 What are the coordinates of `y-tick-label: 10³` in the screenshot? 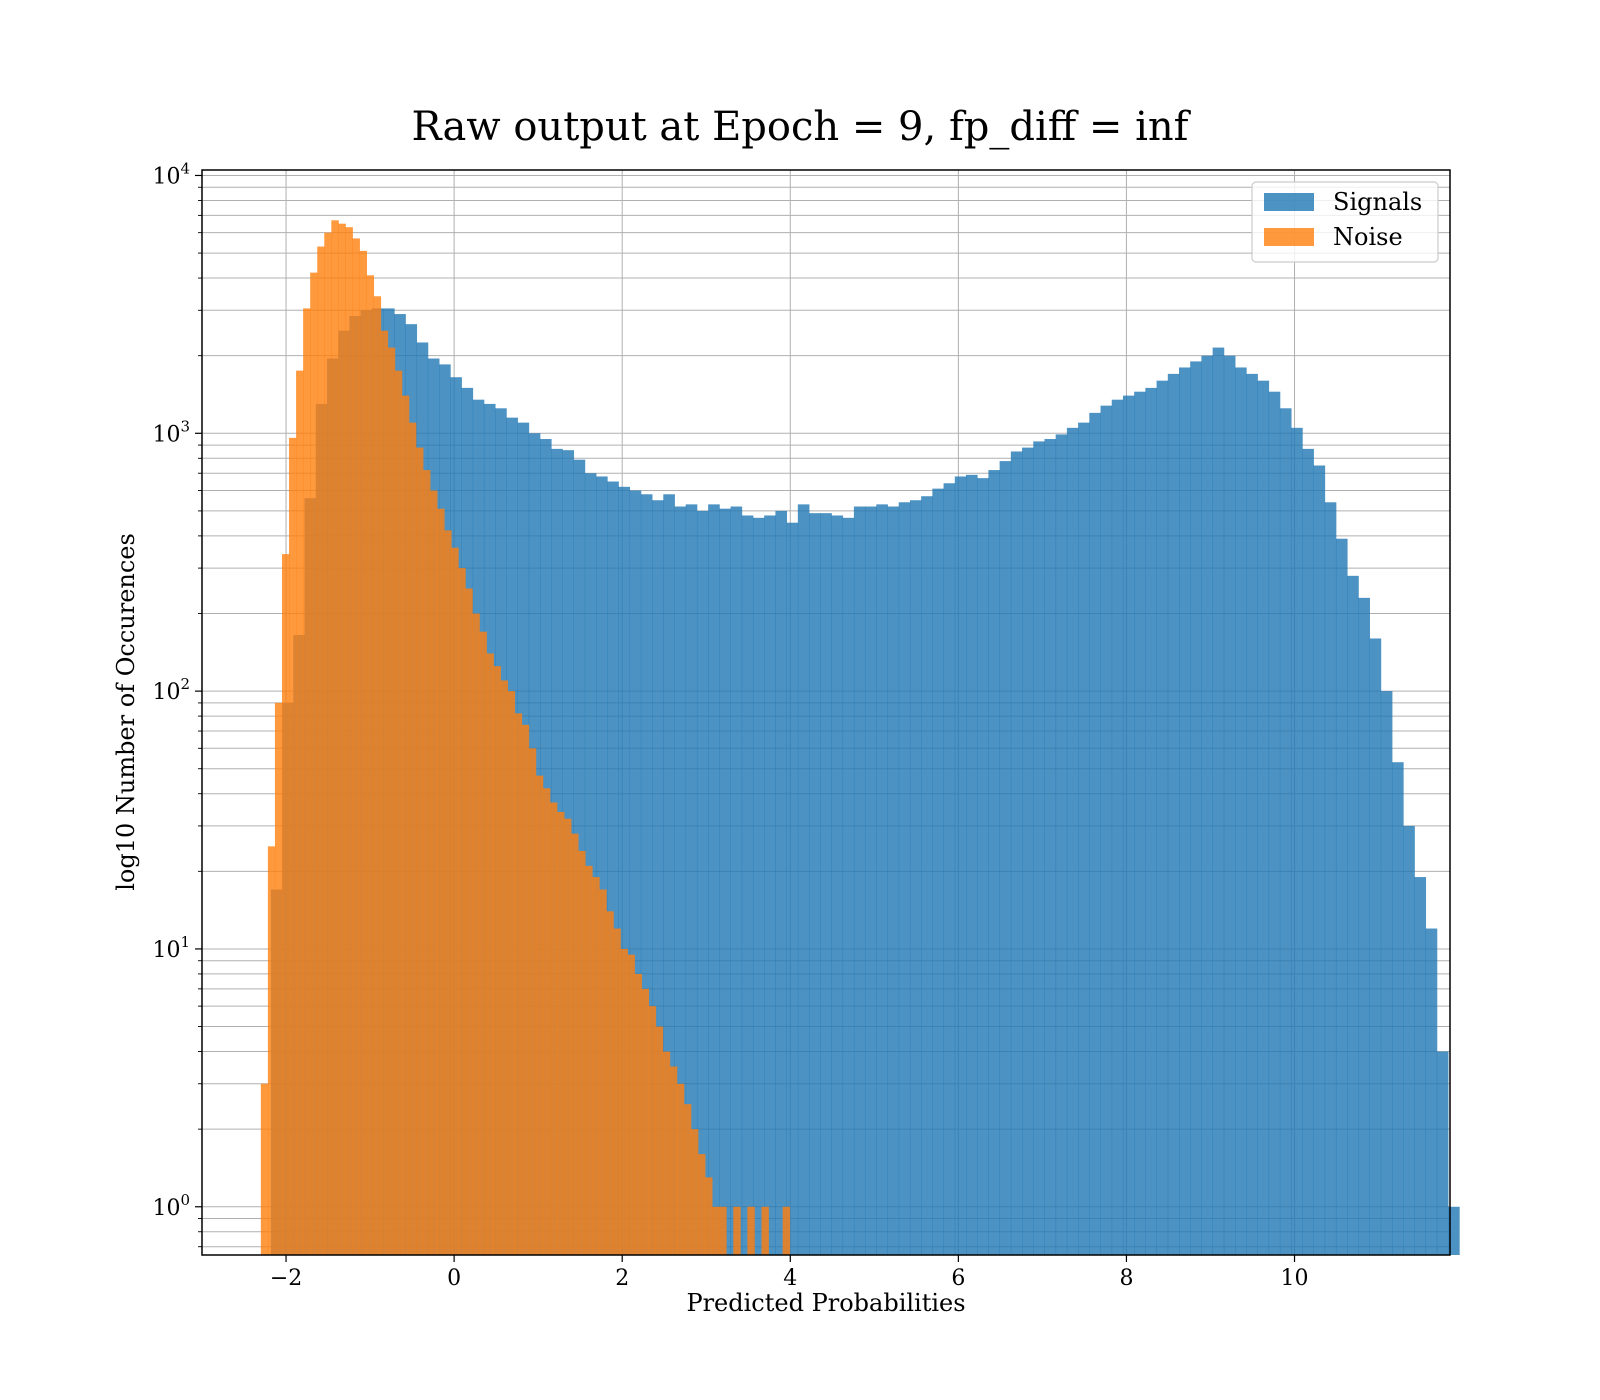 It's located at (171, 432).